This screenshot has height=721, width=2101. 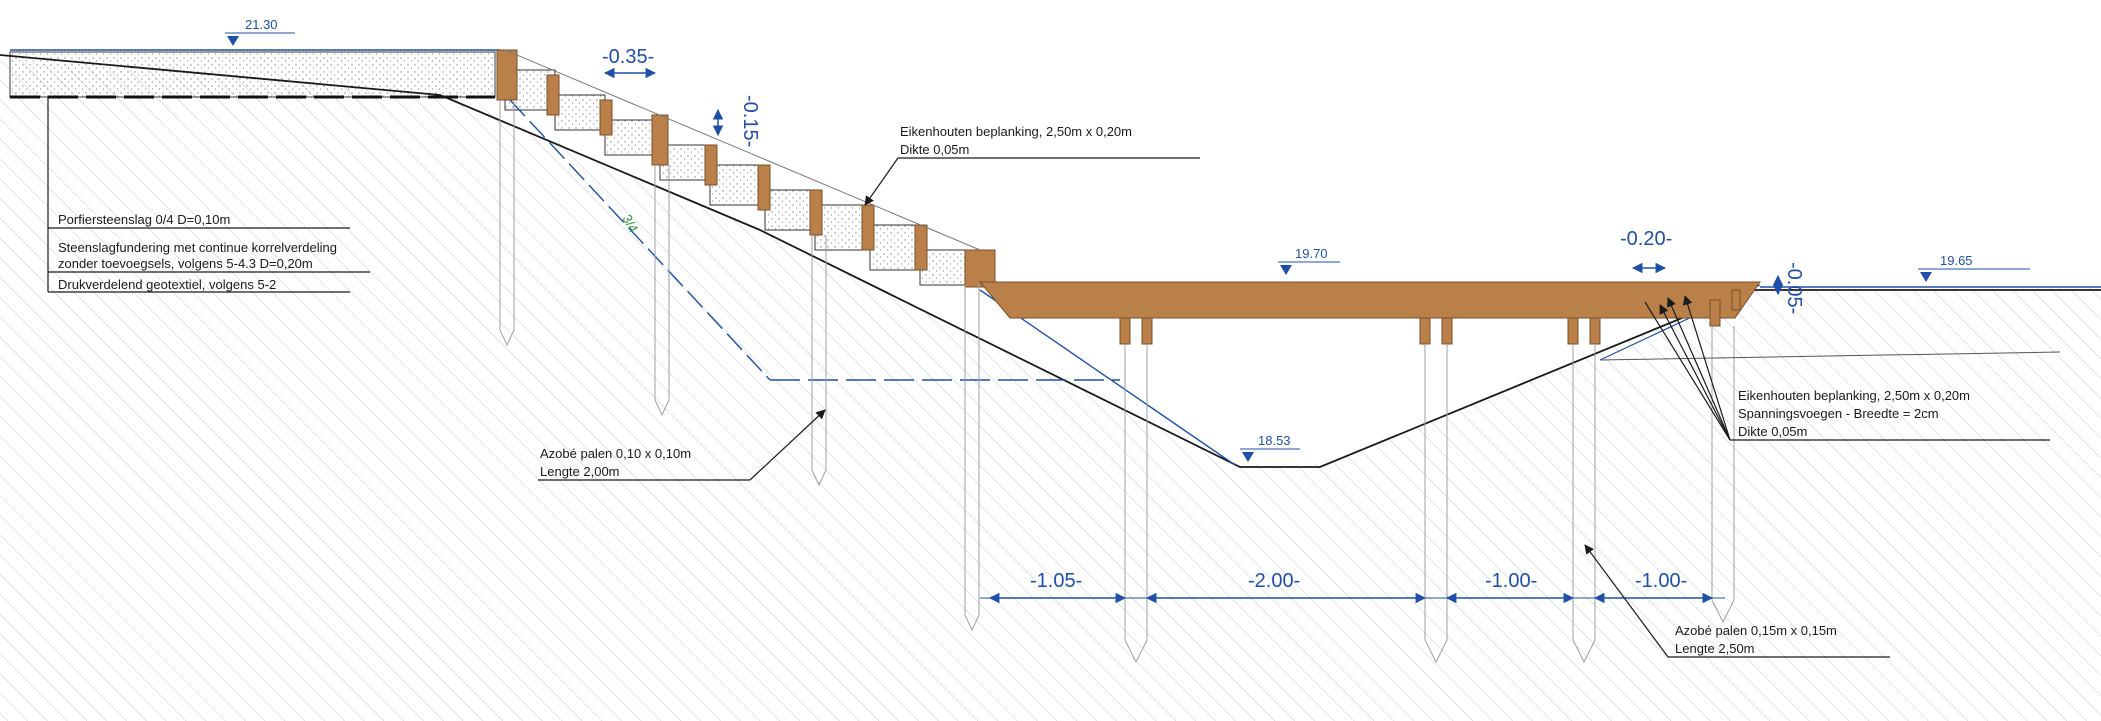 I want to click on dim-span-1-label: -1.05-, so click(x=1056, y=581).